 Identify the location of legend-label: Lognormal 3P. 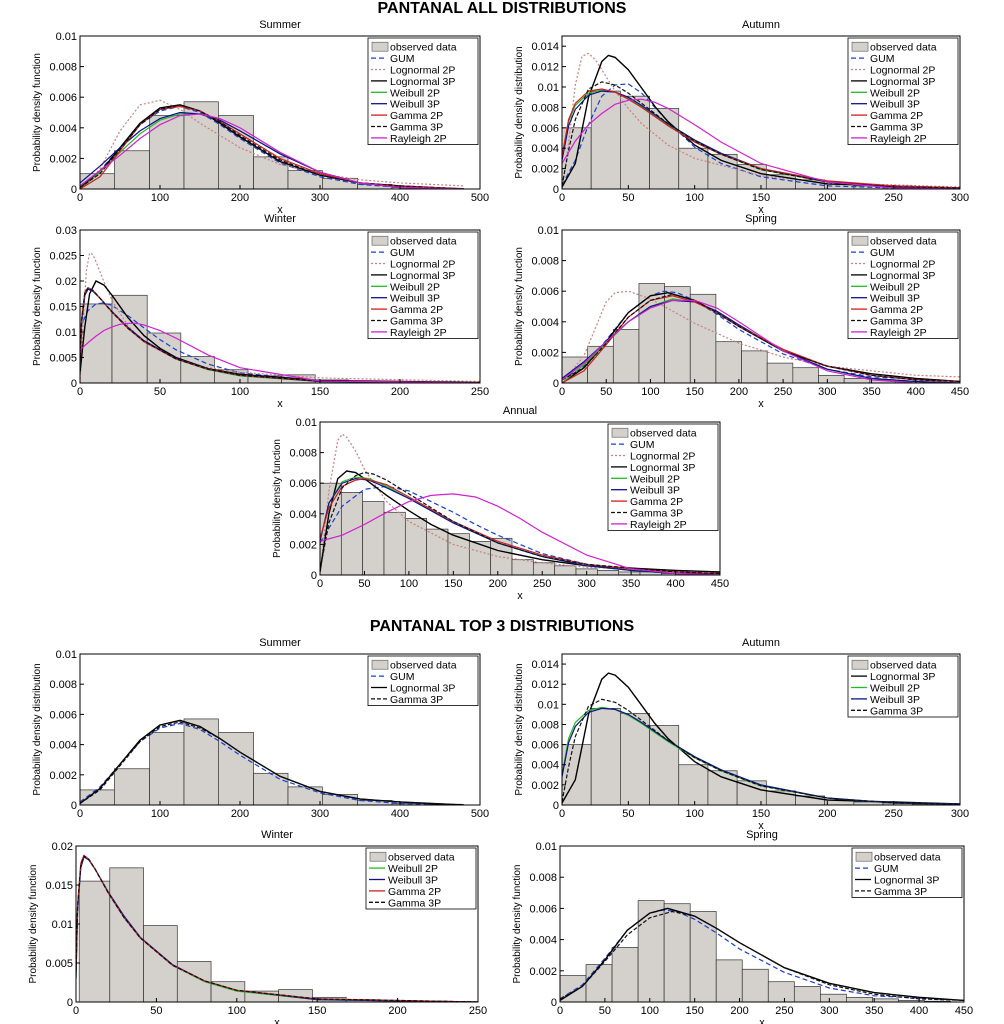
(422, 82).